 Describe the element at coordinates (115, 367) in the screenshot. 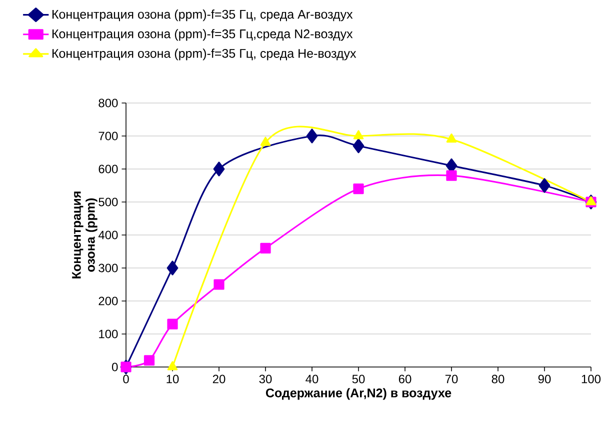

I see `y-tick-label: 0` at that location.